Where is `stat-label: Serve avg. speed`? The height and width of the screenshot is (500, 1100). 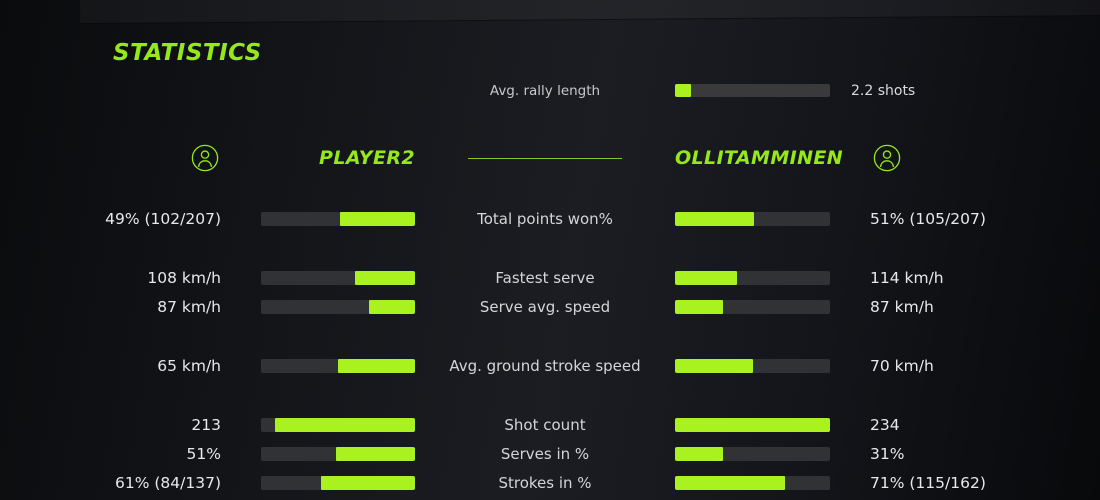 stat-label: Serve avg. speed is located at coordinates (545, 306).